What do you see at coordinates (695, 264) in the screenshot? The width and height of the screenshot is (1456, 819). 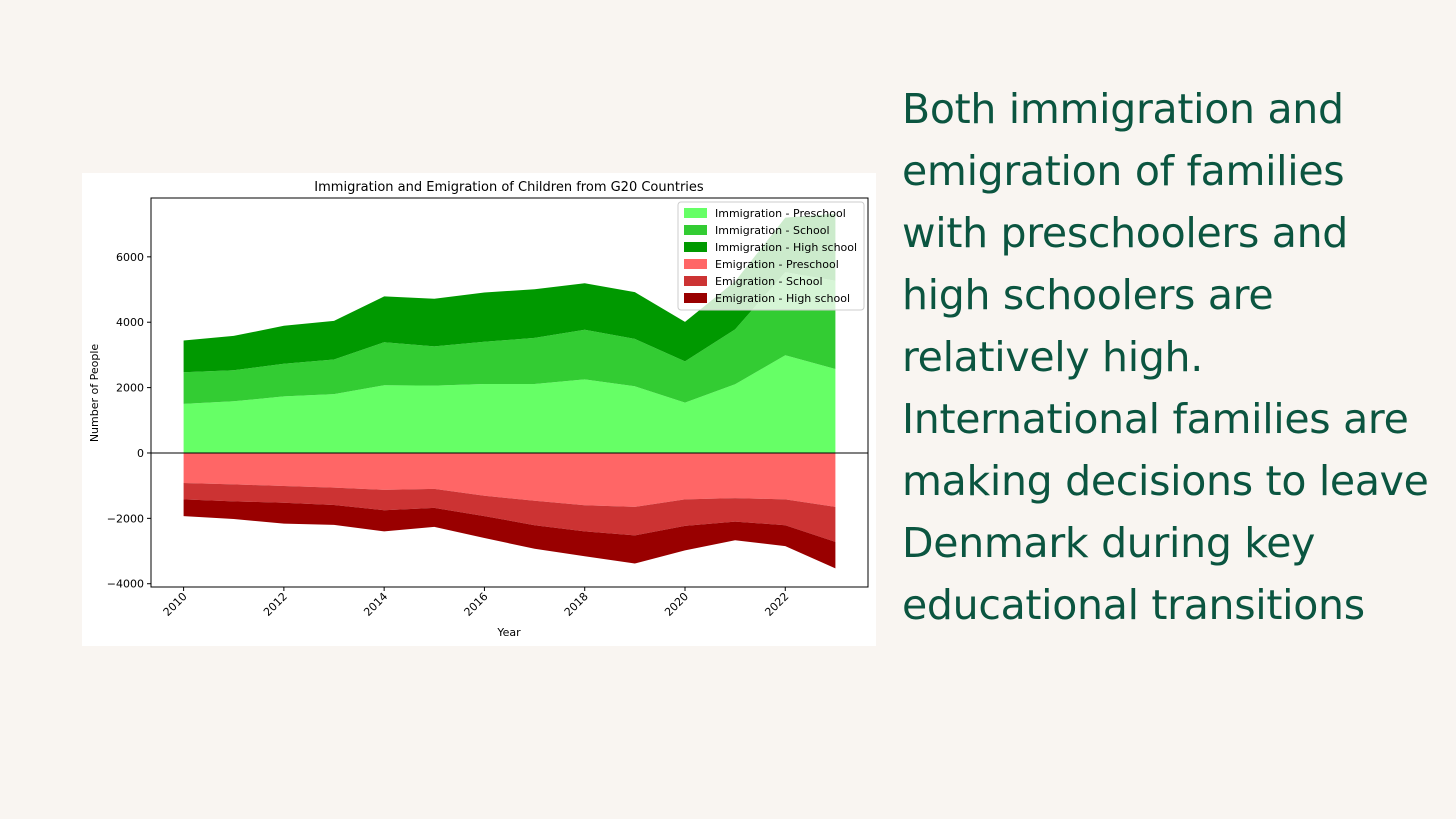 I see `legend-swatch-emigration-preschool` at bounding box center [695, 264].